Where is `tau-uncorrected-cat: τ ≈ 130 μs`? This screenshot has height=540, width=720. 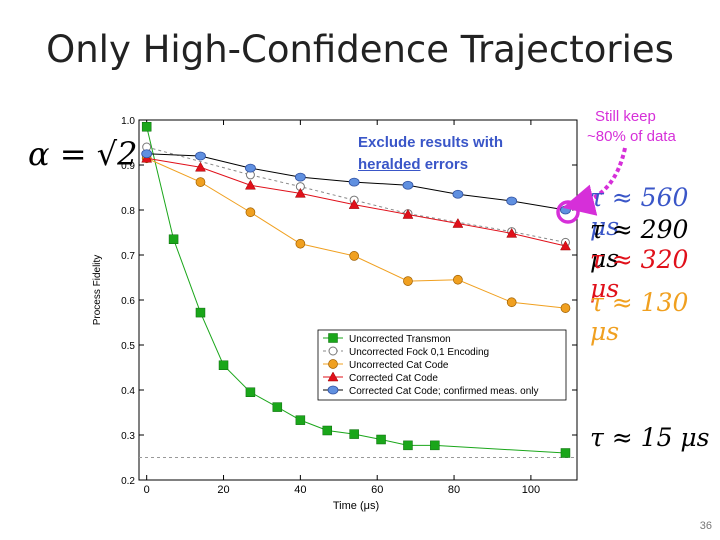 tau-uncorrected-cat: τ ≈ 130 μs is located at coordinates (639, 317).